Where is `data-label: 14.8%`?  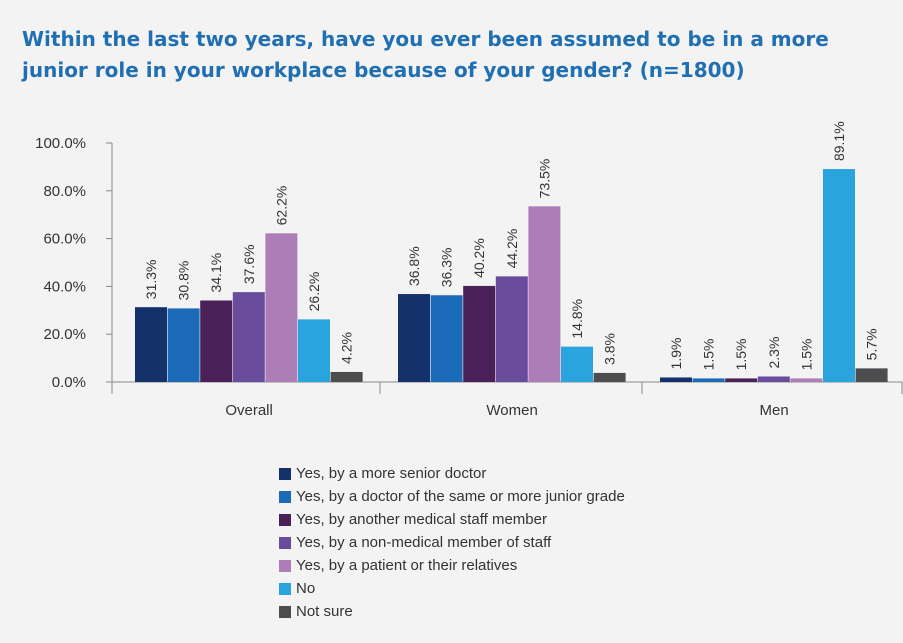
data-label: 14.8% is located at coordinates (577, 319).